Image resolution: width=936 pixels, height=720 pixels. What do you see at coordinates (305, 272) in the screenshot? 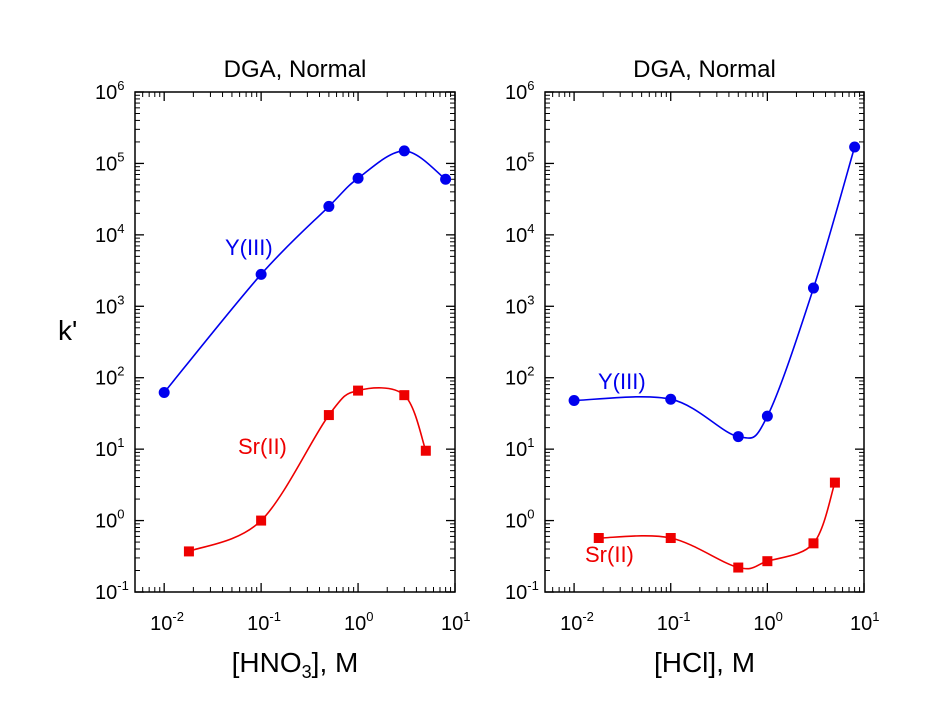
I see `series-curve-y` at bounding box center [305, 272].